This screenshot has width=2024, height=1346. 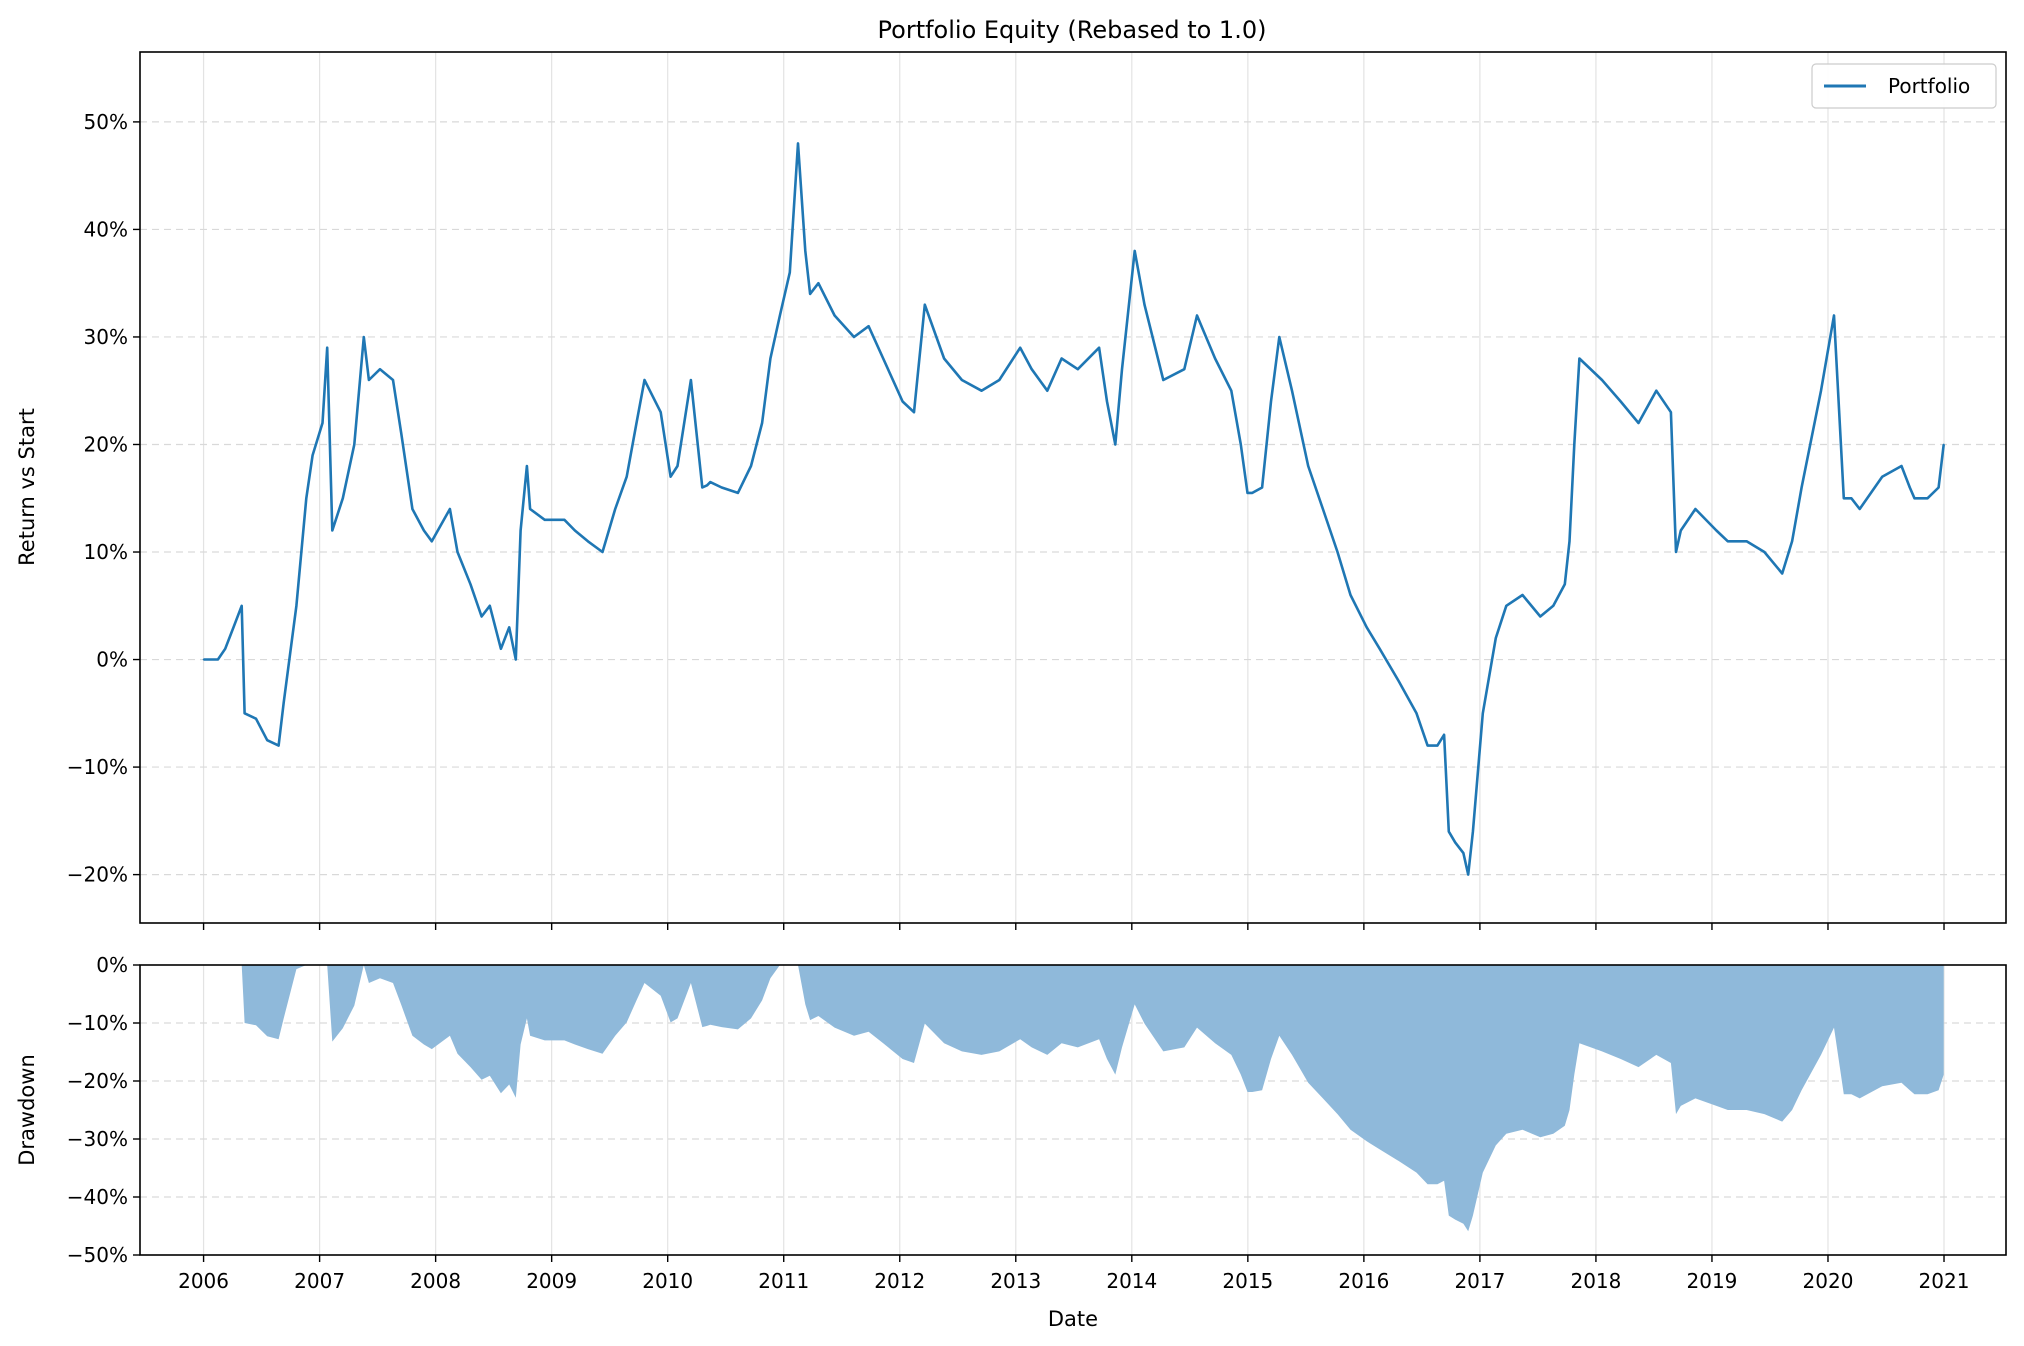 What do you see at coordinates (1073, 1319) in the screenshot?
I see `x-axis-label: Date` at bounding box center [1073, 1319].